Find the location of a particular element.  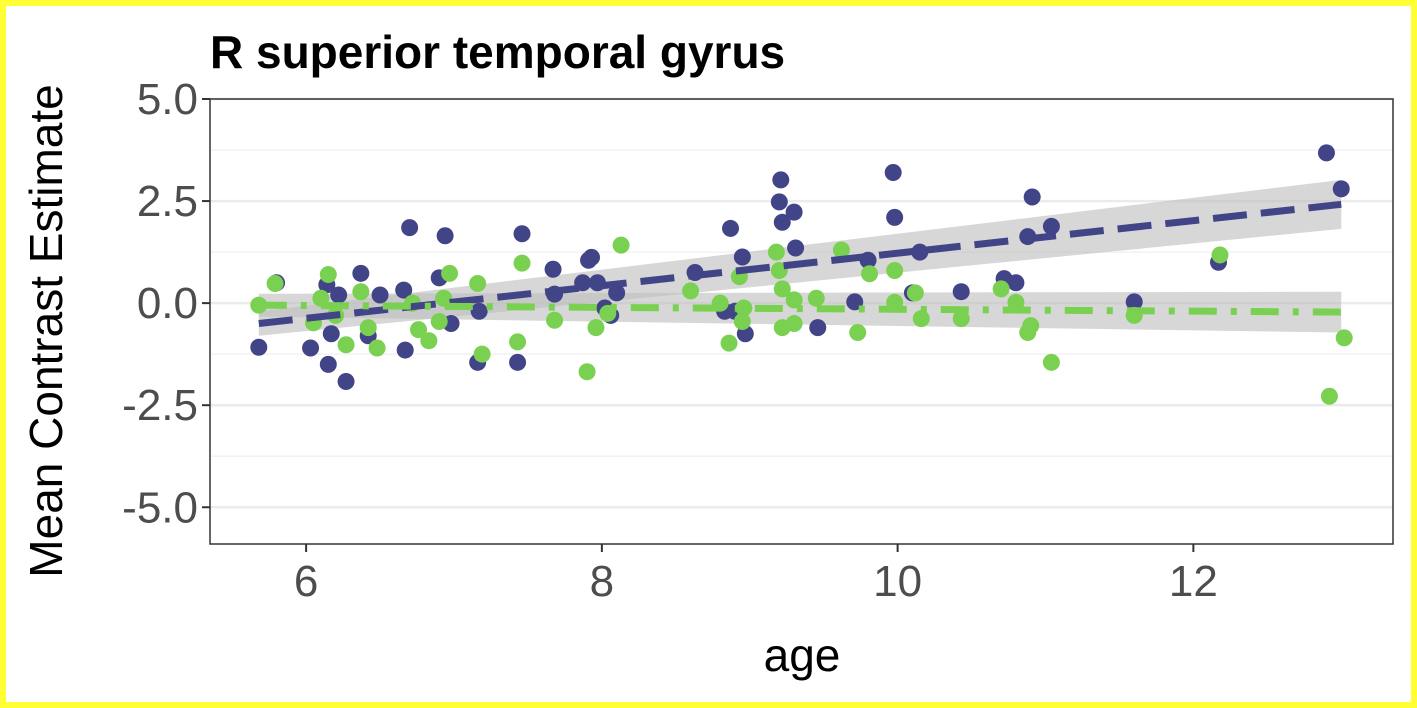

fit-lines is located at coordinates (800, 264).